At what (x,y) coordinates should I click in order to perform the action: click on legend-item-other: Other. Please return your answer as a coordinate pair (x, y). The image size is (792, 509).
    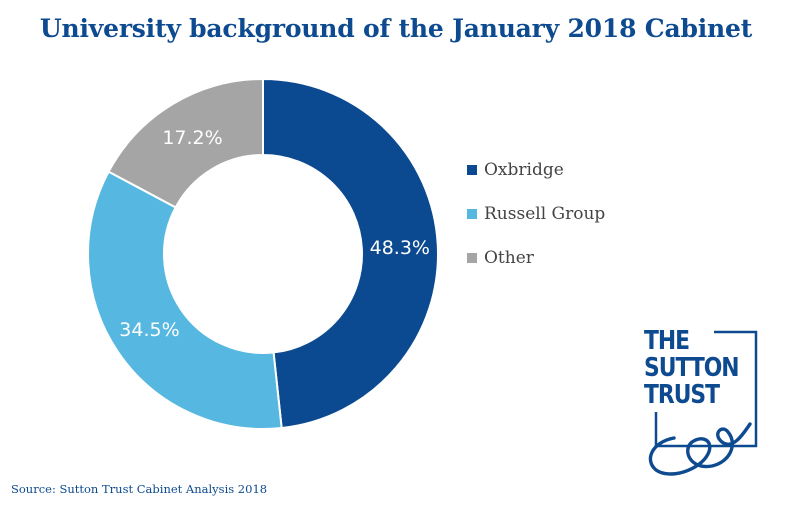
    Looking at the image, I should click on (536, 258).